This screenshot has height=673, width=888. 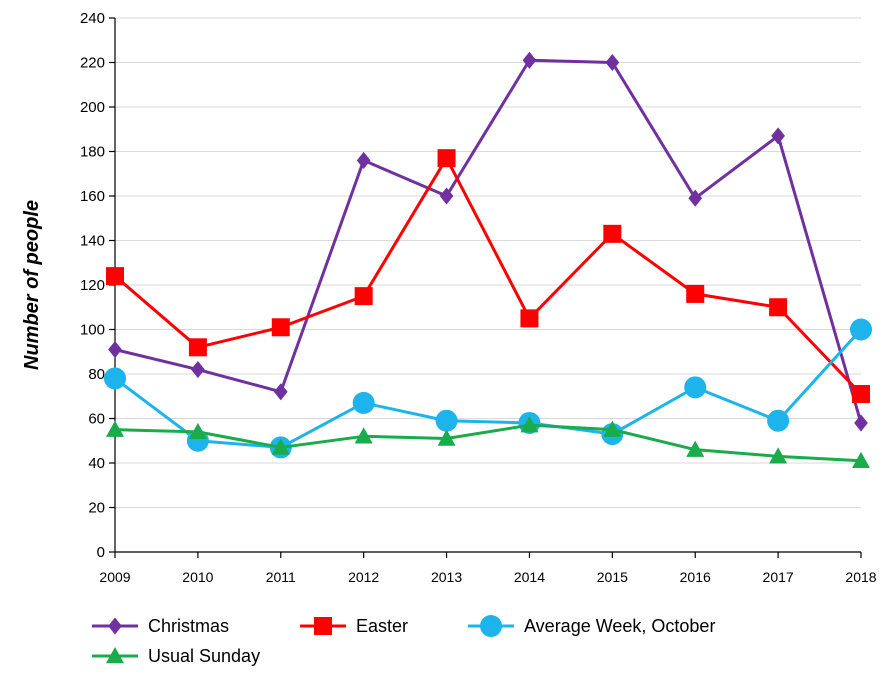 What do you see at coordinates (197, 577) in the screenshot?
I see `x-tick-label: 2010` at bounding box center [197, 577].